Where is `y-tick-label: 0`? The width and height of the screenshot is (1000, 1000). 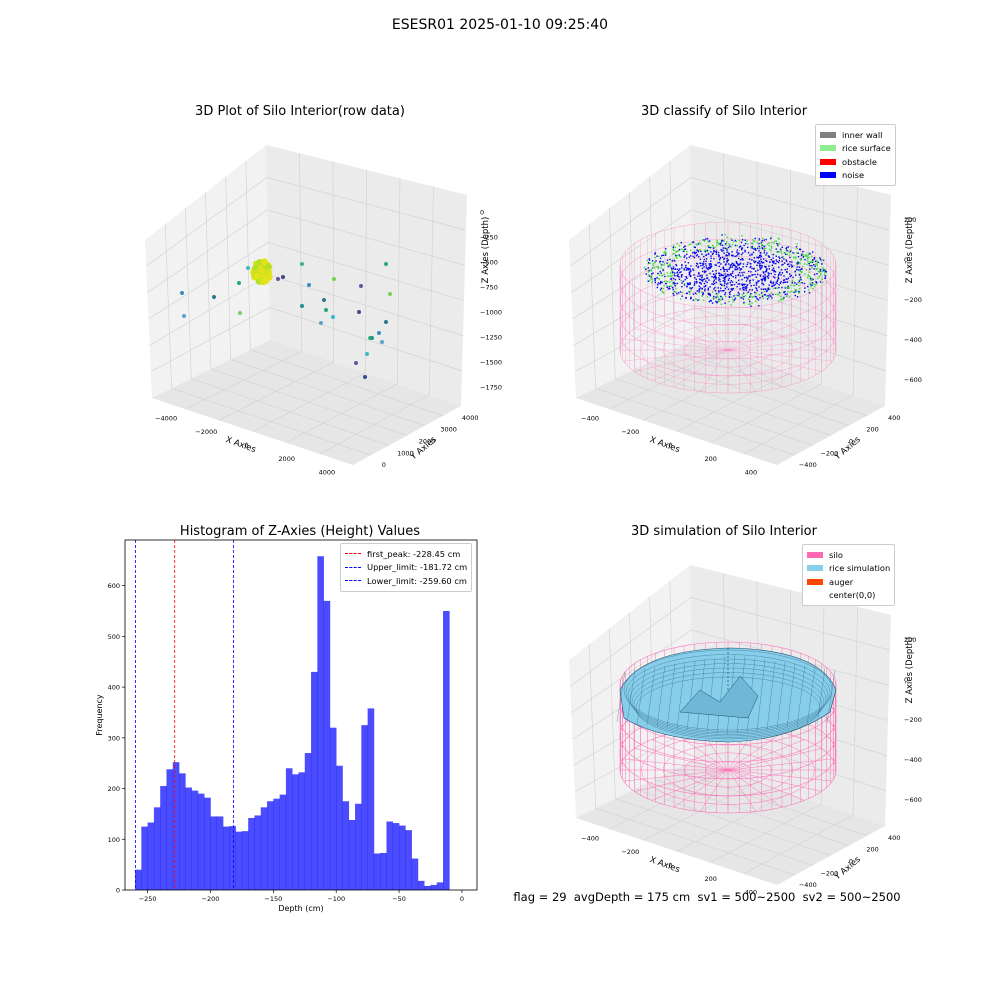
y-tick-label: 0 is located at coordinates (384, 465).